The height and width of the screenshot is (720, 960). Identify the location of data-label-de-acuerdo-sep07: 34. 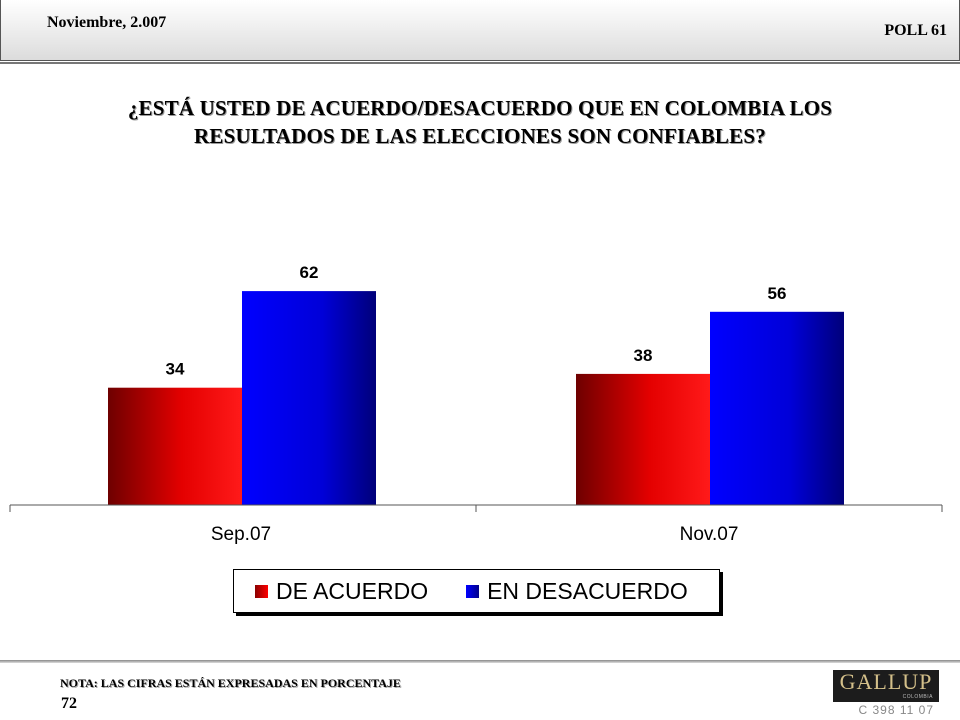
(175, 369).